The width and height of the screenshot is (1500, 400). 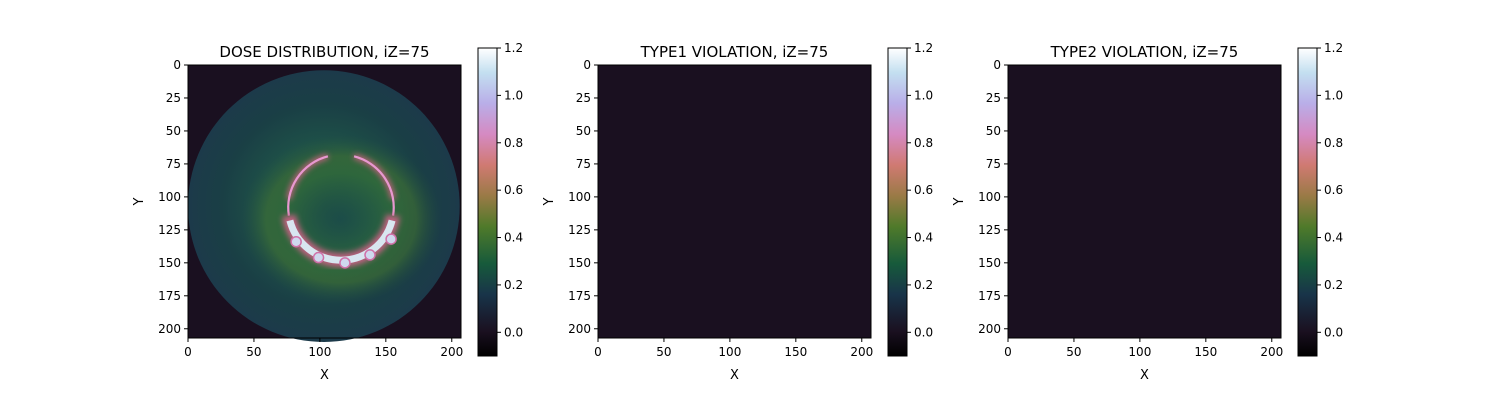 I want to click on panel-title: DOSE DISTRIBUTION, iZ=75, so click(x=324, y=52).